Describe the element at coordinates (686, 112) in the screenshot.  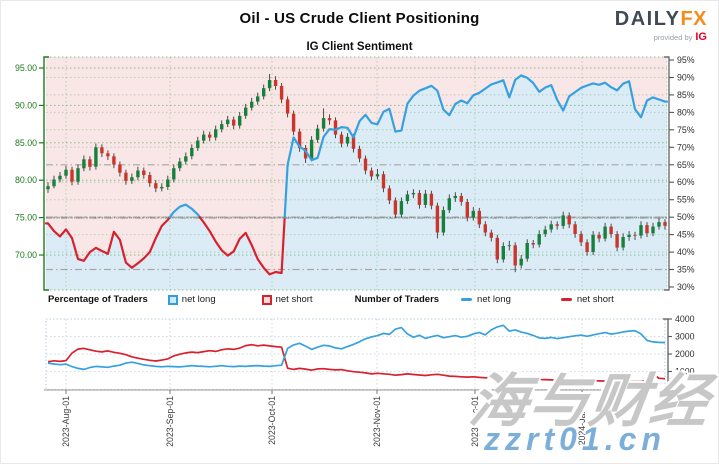
I see `svg-text: 80%` at that location.